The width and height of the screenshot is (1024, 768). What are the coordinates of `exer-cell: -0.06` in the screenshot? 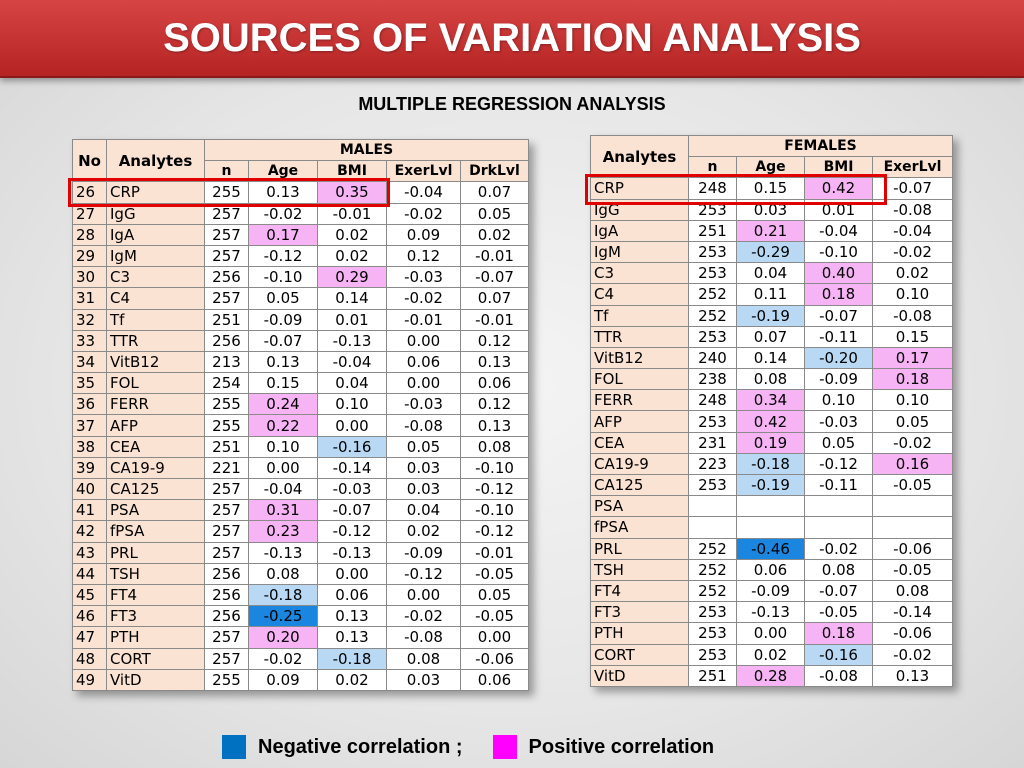 It's located at (912, 633).